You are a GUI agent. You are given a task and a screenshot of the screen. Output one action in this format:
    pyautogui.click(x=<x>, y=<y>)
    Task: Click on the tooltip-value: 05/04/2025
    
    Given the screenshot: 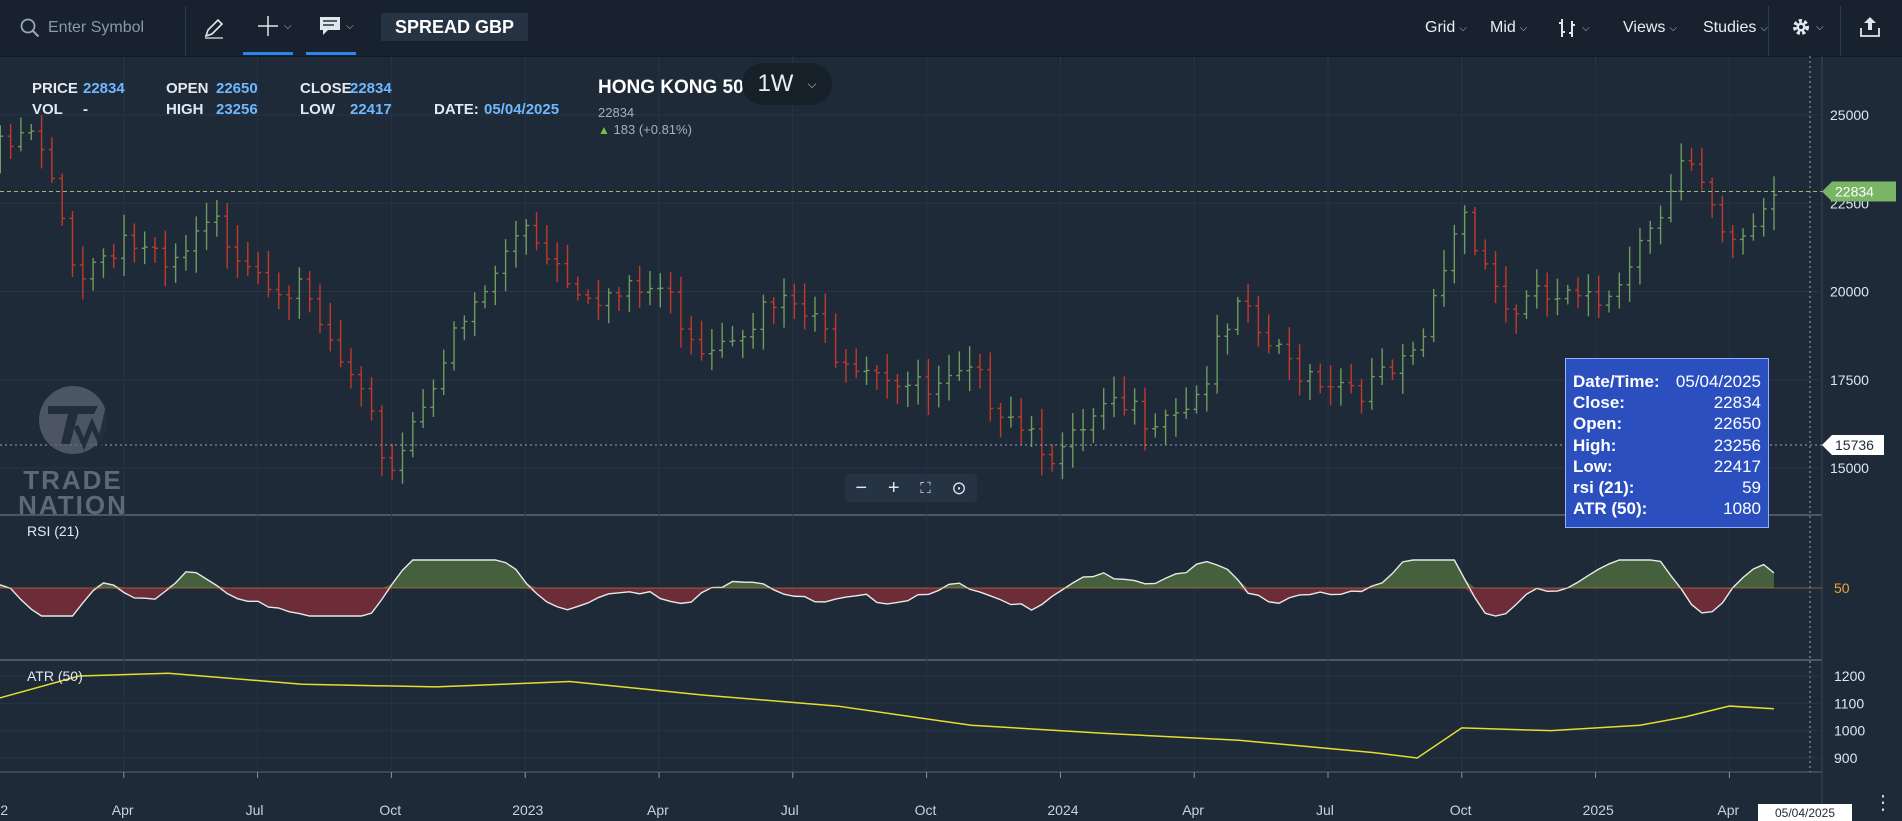 What is the action you would take?
    pyautogui.click(x=1718, y=381)
    